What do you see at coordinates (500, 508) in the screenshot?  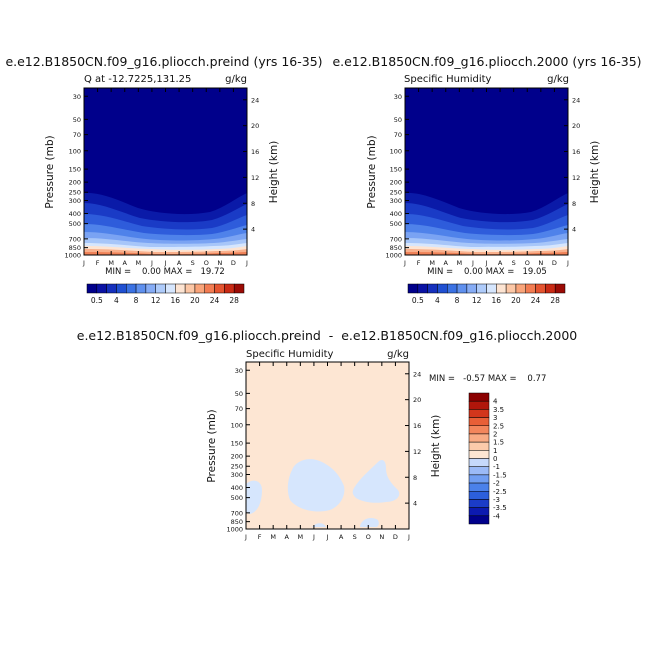 I see `colorbar-label: -3.5` at bounding box center [500, 508].